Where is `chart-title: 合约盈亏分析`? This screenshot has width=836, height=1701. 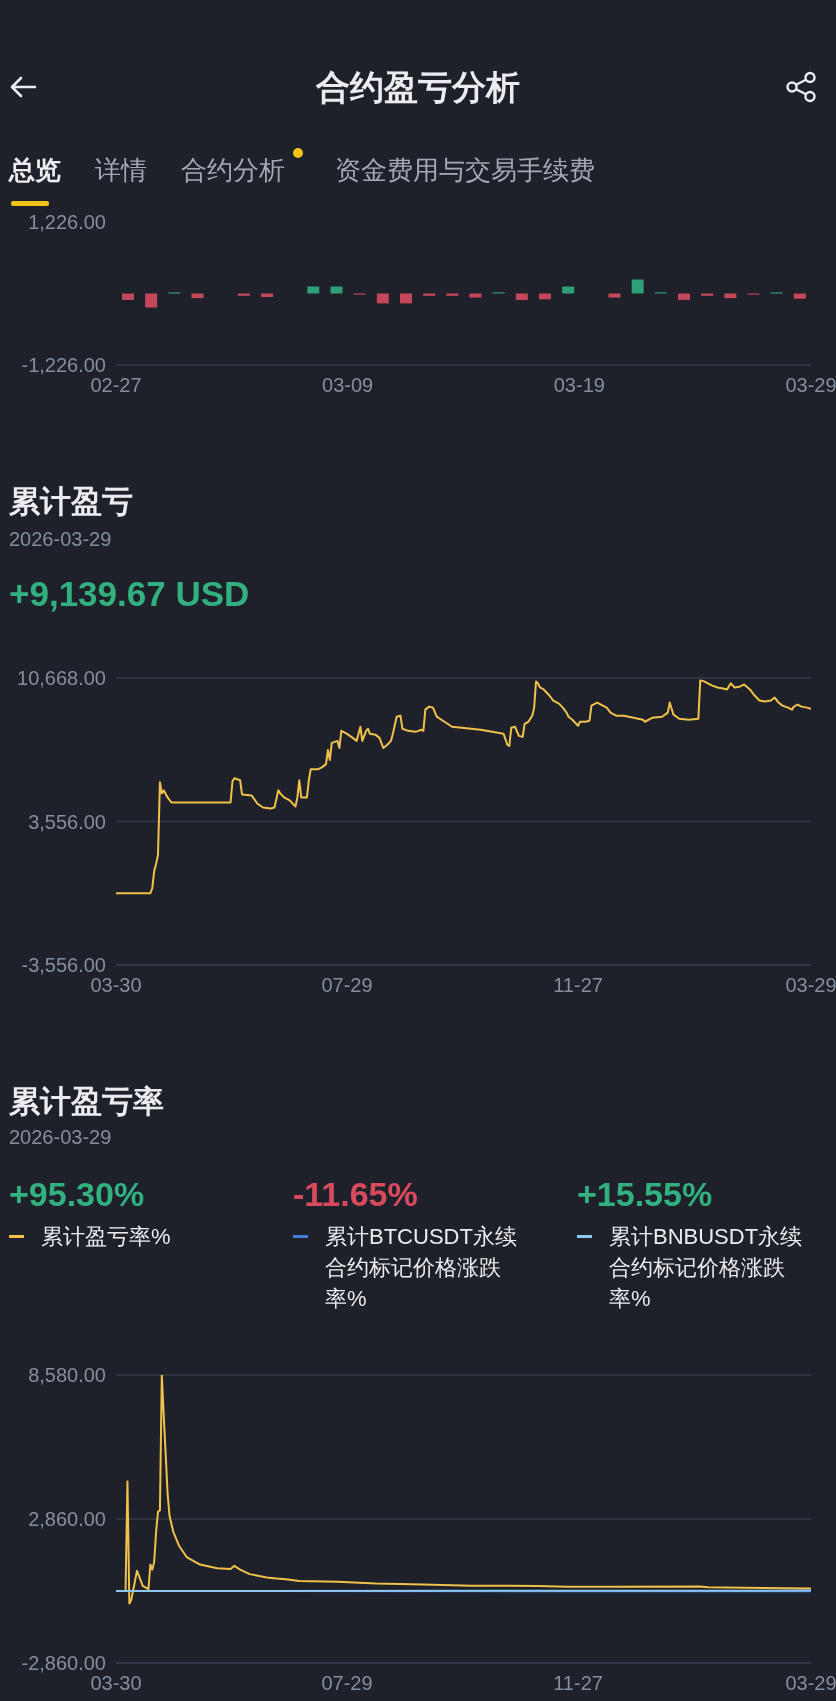
chart-title: 合约盈亏分析 is located at coordinates (418, 87).